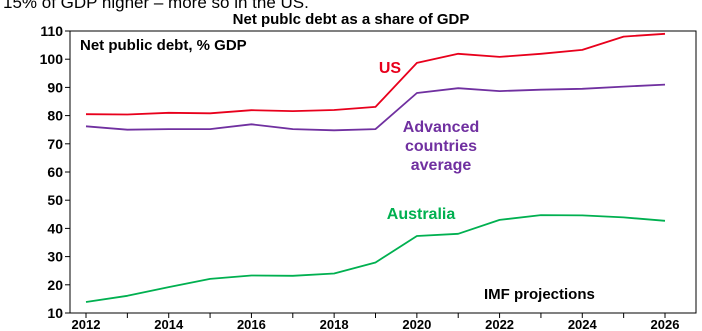 The width and height of the screenshot is (702, 331). I want to click on clipped-caption-text: 15% of GDP higher – more so in the US., so click(156, 6).